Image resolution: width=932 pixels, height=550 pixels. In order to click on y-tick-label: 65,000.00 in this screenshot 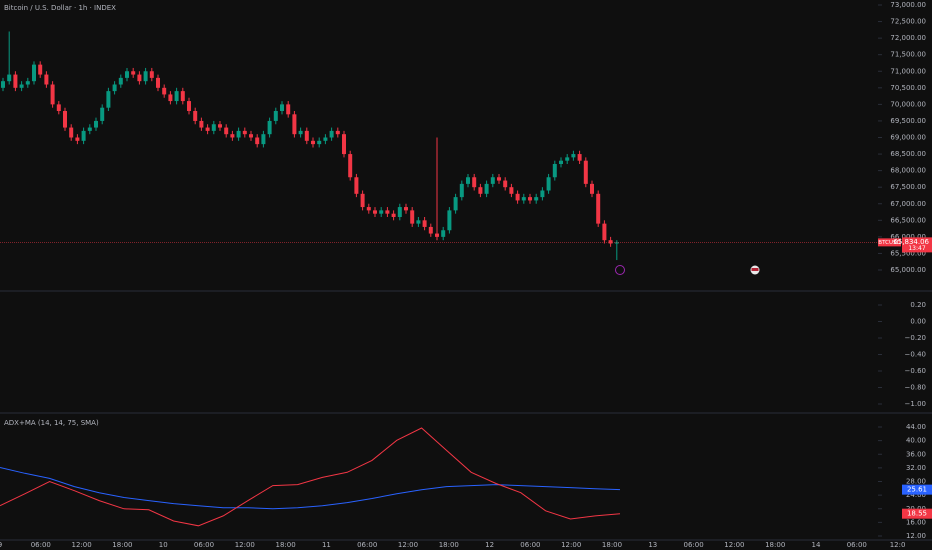, I will do `click(908, 270)`.